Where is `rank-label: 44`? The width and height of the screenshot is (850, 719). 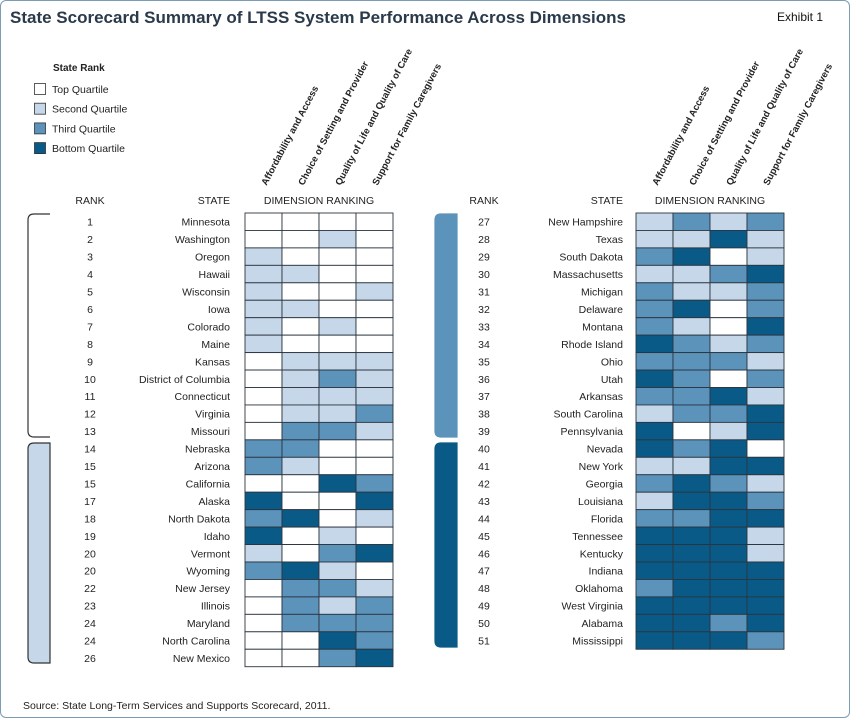
rank-label: 44 is located at coordinates (484, 519).